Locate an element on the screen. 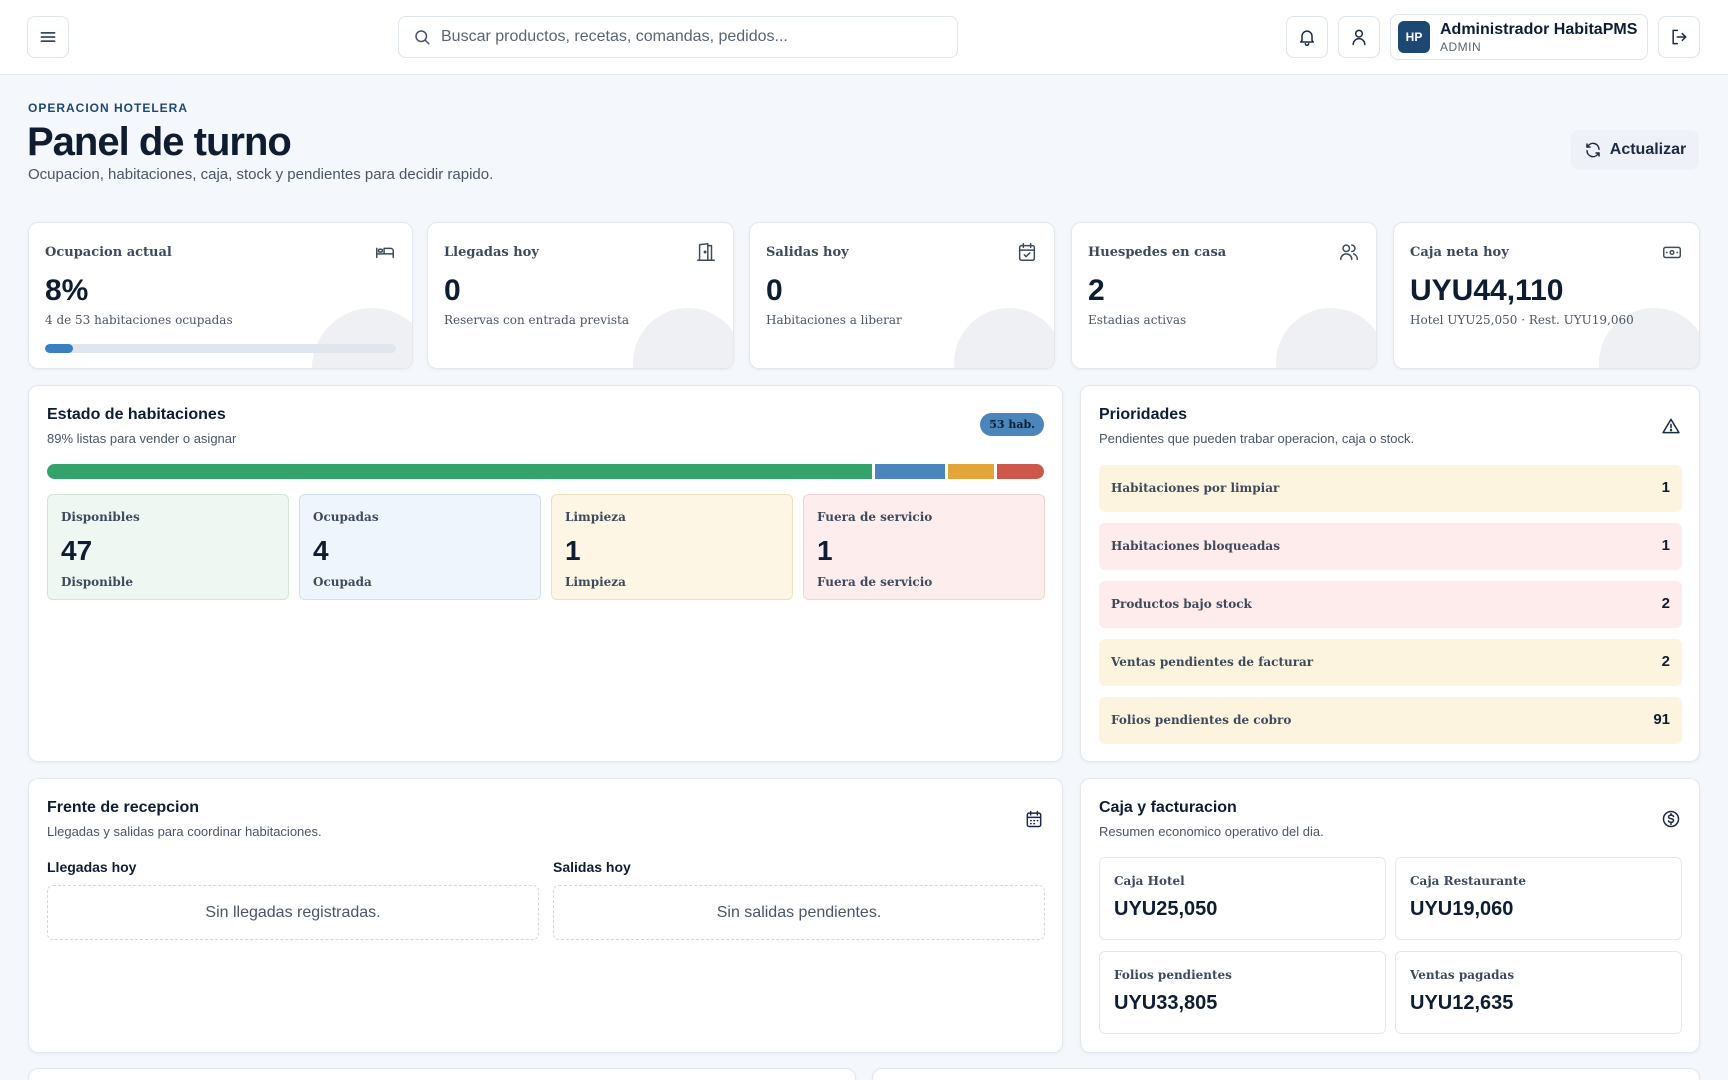  money-label: Ventas pagadas is located at coordinates (1462, 975).